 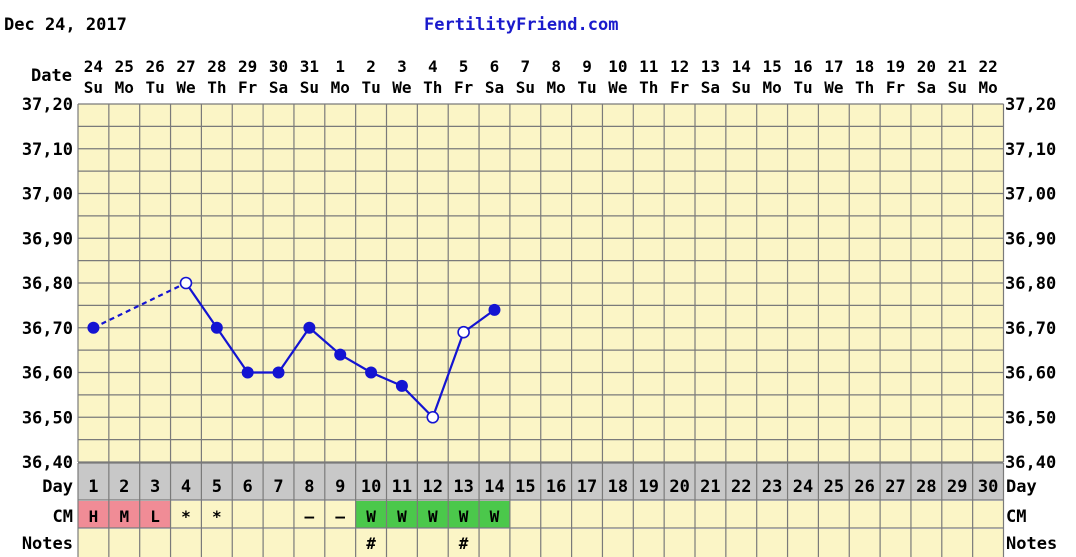 What do you see at coordinates (216, 66) in the screenshot?
I see `date-number-label: 28` at bounding box center [216, 66].